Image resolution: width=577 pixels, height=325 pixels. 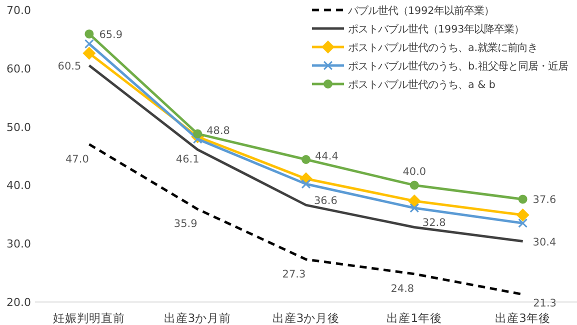 What do you see at coordinates (544, 200) in the screenshot?
I see `data-label: 37.6` at bounding box center [544, 200].